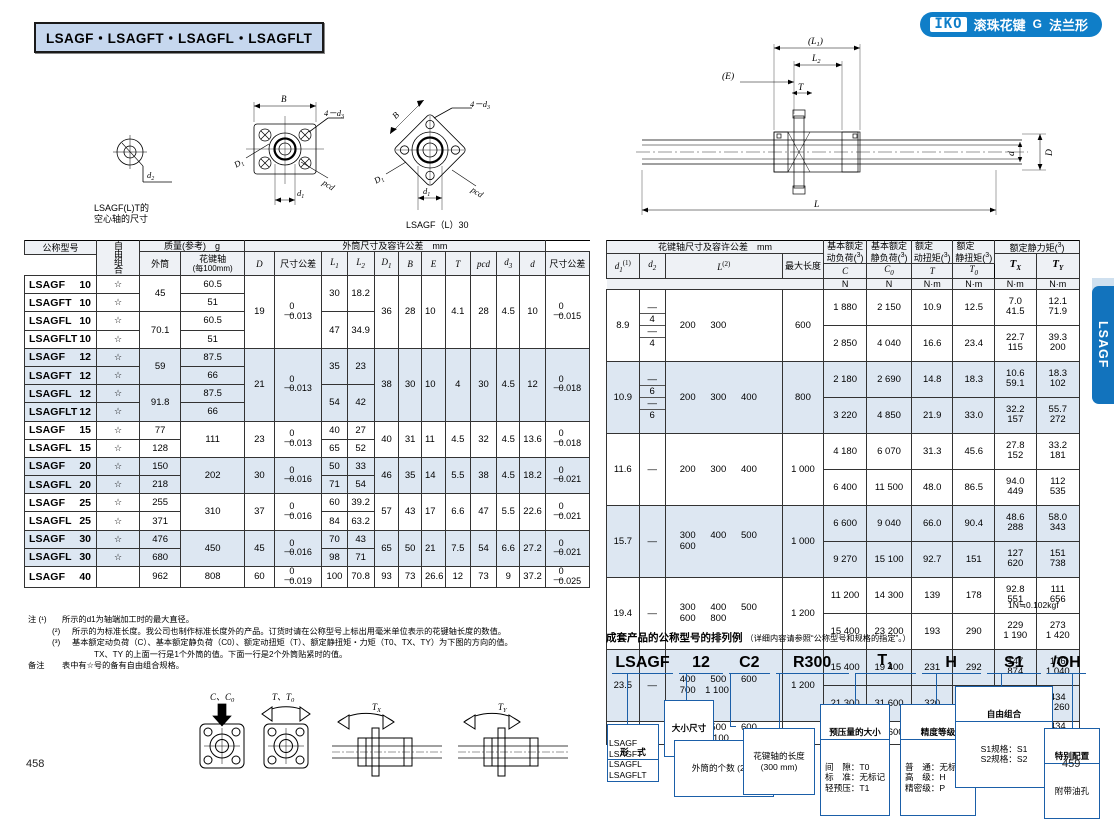  What do you see at coordinates (532, 512) in the screenshot?
I see `cell-d: 22.6` at bounding box center [532, 512].